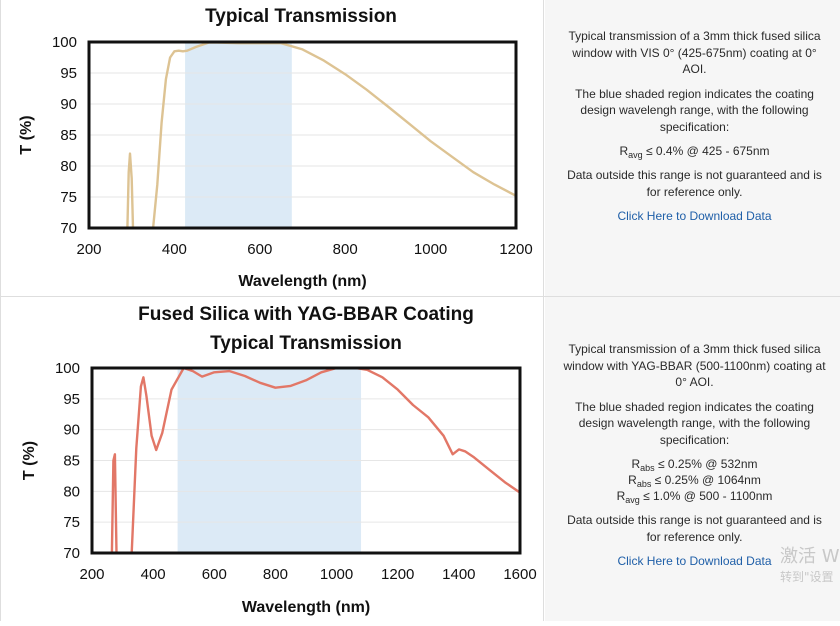 This screenshot has height=626, width=840. I want to click on spec-line: Ravg ≤ 0.4% @ 425 - 675nm, so click(694, 151).